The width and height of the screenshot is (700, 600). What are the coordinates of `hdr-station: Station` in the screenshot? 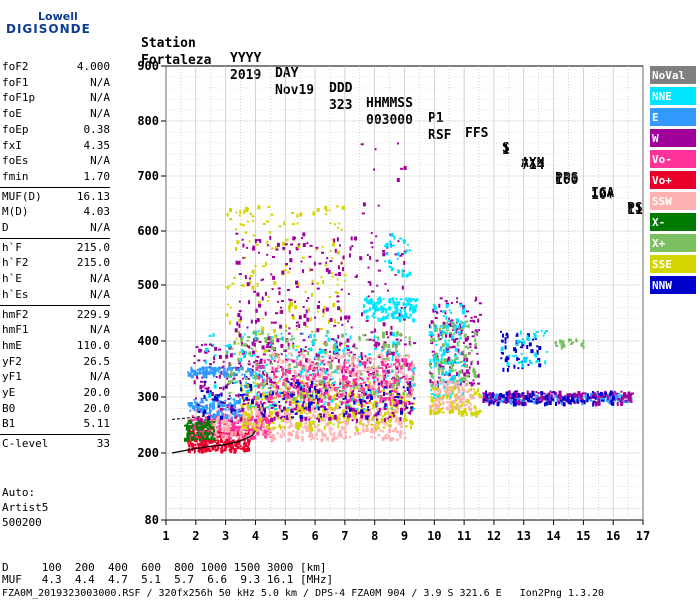 It's located at (168, 43).